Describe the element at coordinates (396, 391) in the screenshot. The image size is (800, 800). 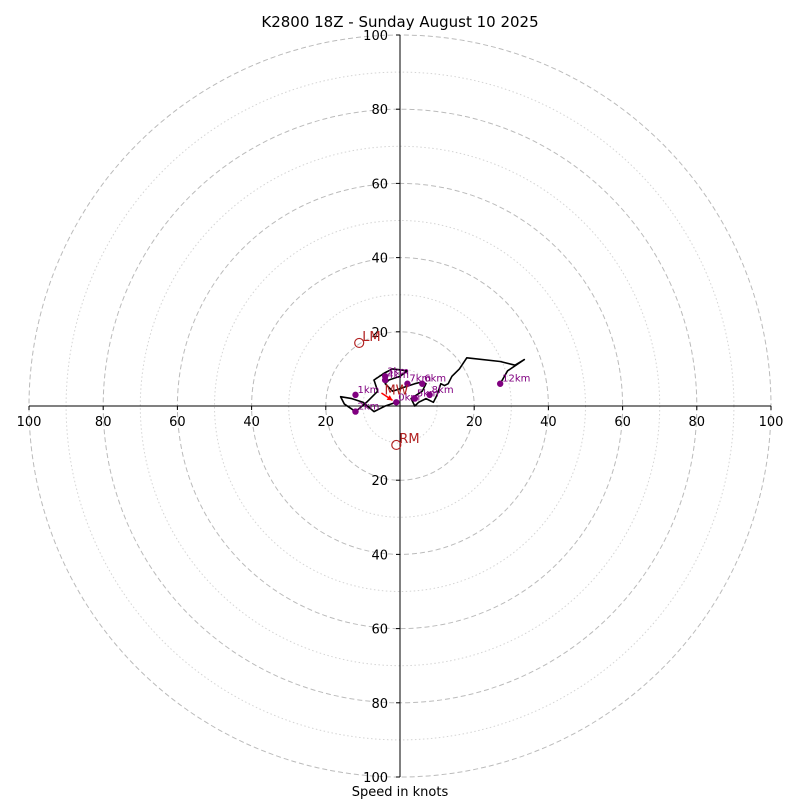
I see `storm-motion-label: MW` at that location.